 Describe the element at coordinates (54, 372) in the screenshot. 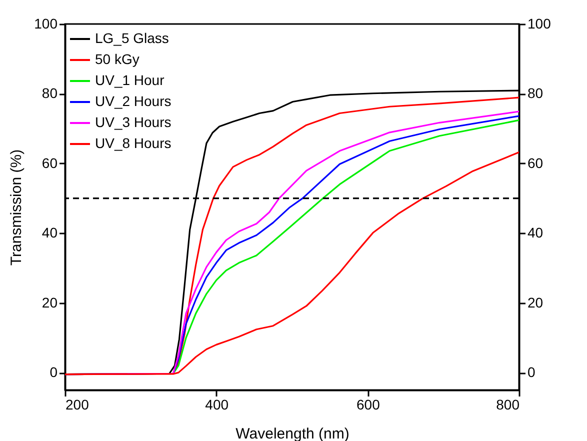

I see `y-tick-label: 0` at that location.